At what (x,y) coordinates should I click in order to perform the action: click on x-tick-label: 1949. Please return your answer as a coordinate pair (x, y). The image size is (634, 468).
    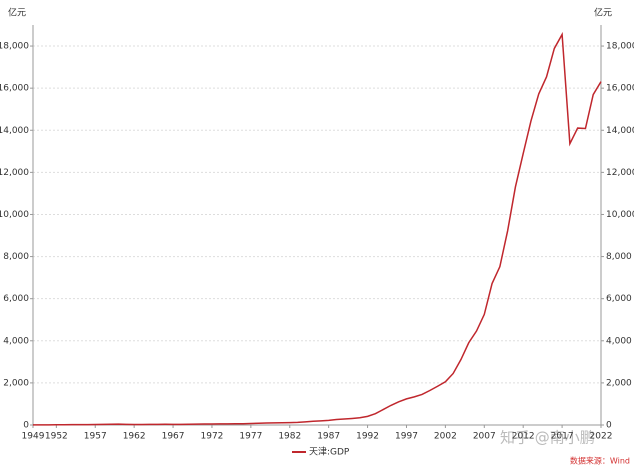
    Looking at the image, I should click on (33, 437).